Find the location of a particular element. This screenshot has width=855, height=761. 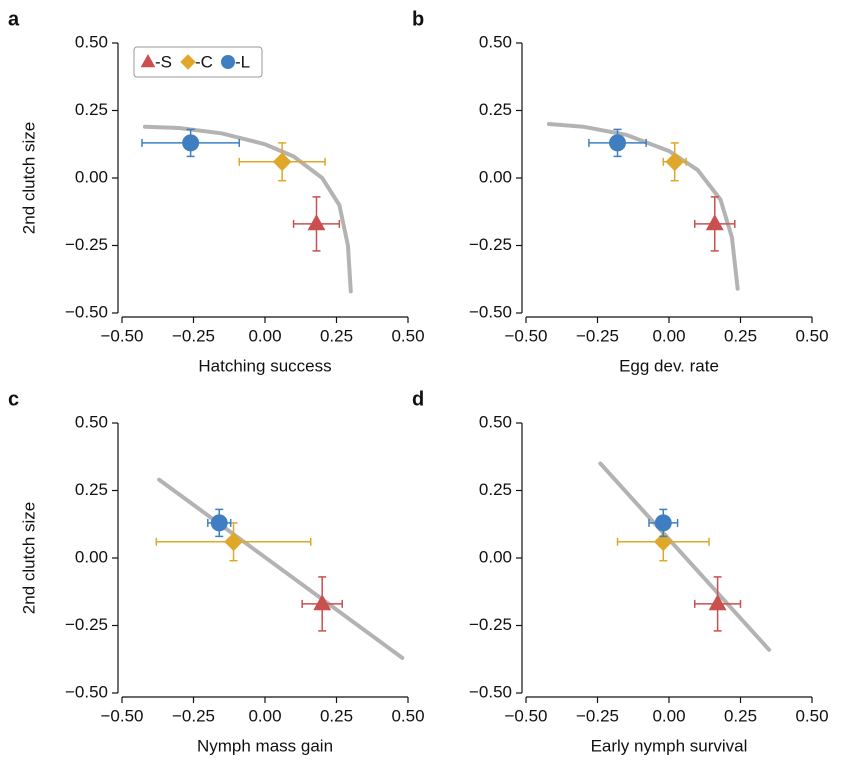

panel-label: c is located at coordinates (13, 399).